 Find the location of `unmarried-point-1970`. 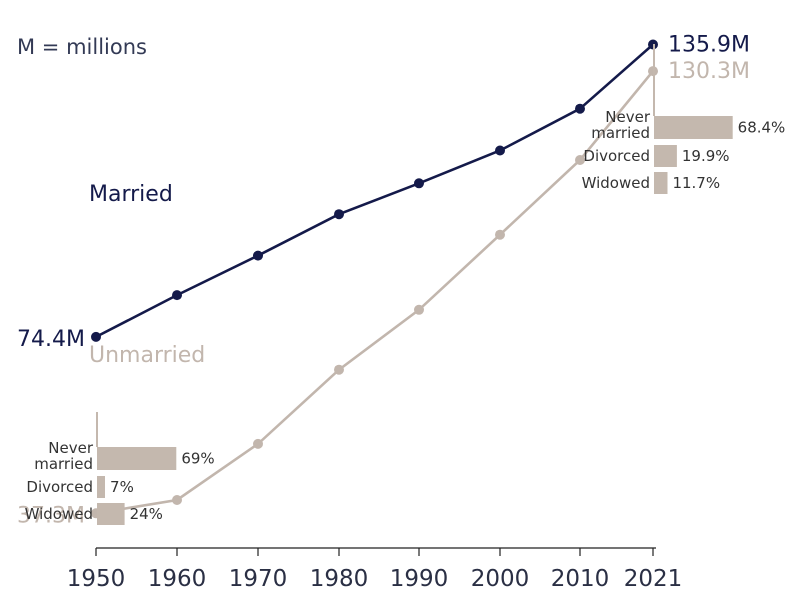

unmarried-point-1970 is located at coordinates (258, 443).